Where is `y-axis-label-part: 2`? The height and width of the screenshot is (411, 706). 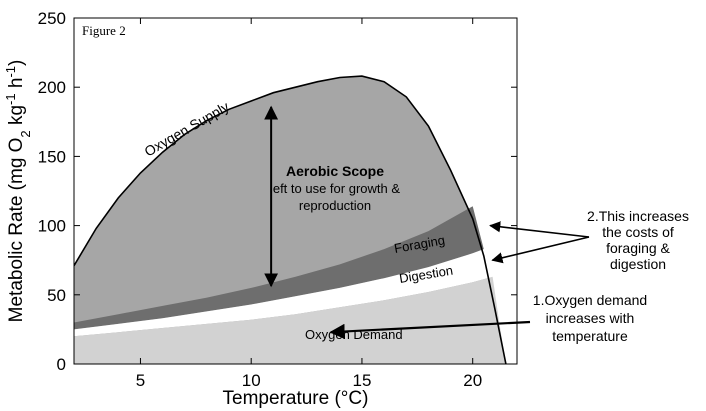
y-axis-label-part: 2 is located at coordinates (25, 133).